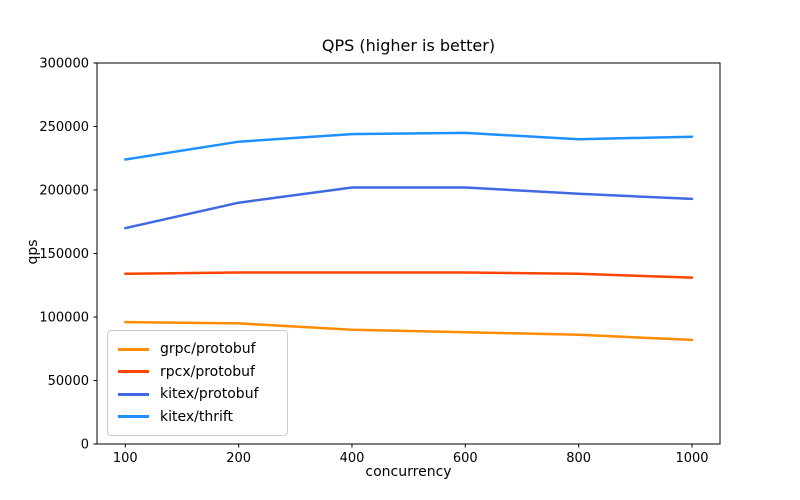  Describe the element at coordinates (408, 45) in the screenshot. I see `chart-title: QPS (higher is better)` at that location.